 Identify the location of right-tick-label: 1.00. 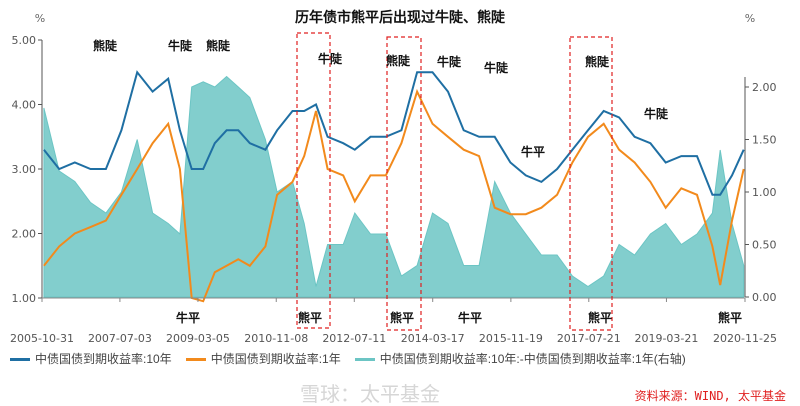
(764, 192).